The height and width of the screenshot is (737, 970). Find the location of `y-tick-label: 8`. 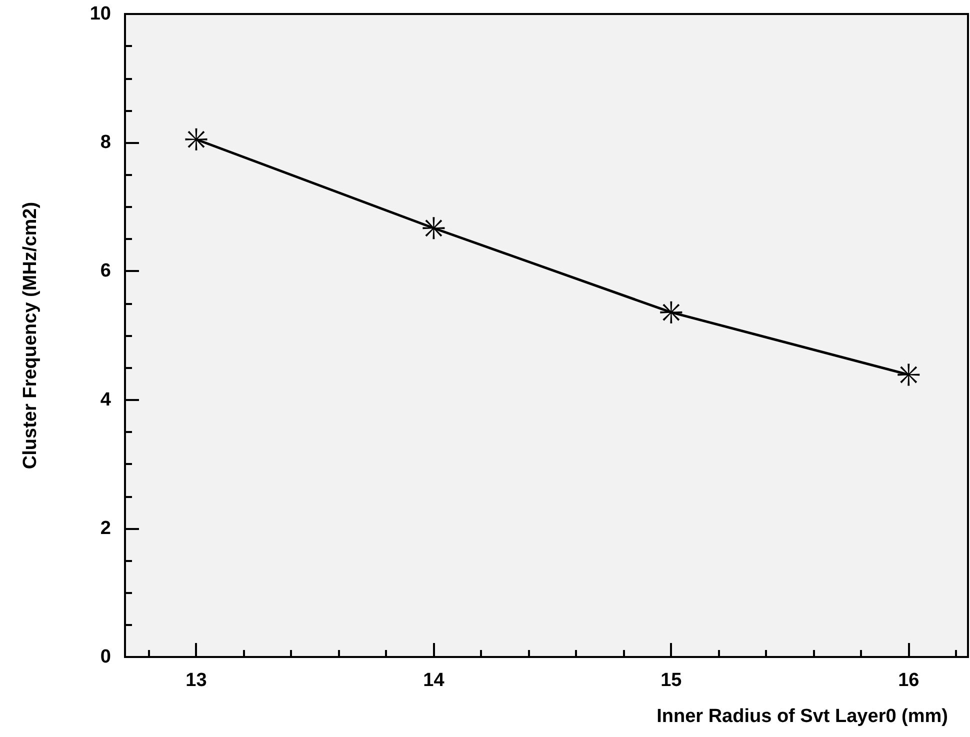

y-tick-label: 8 is located at coordinates (105, 143).